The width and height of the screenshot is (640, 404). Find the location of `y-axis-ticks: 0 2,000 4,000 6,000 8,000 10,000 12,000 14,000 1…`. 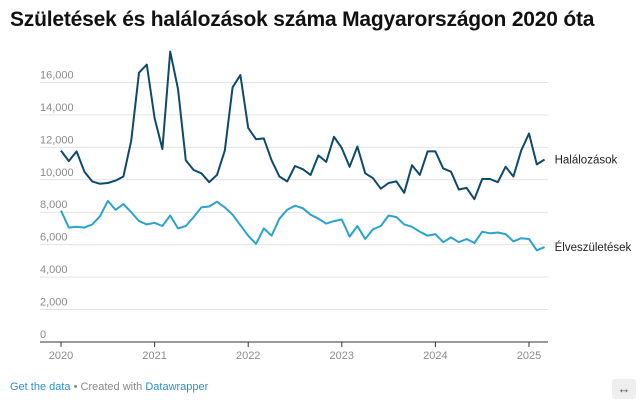

y-axis-ticks: 0 2,000 4,000 6,000 8,000 10,000 12,000 14,000 1… is located at coordinates (57, 205).